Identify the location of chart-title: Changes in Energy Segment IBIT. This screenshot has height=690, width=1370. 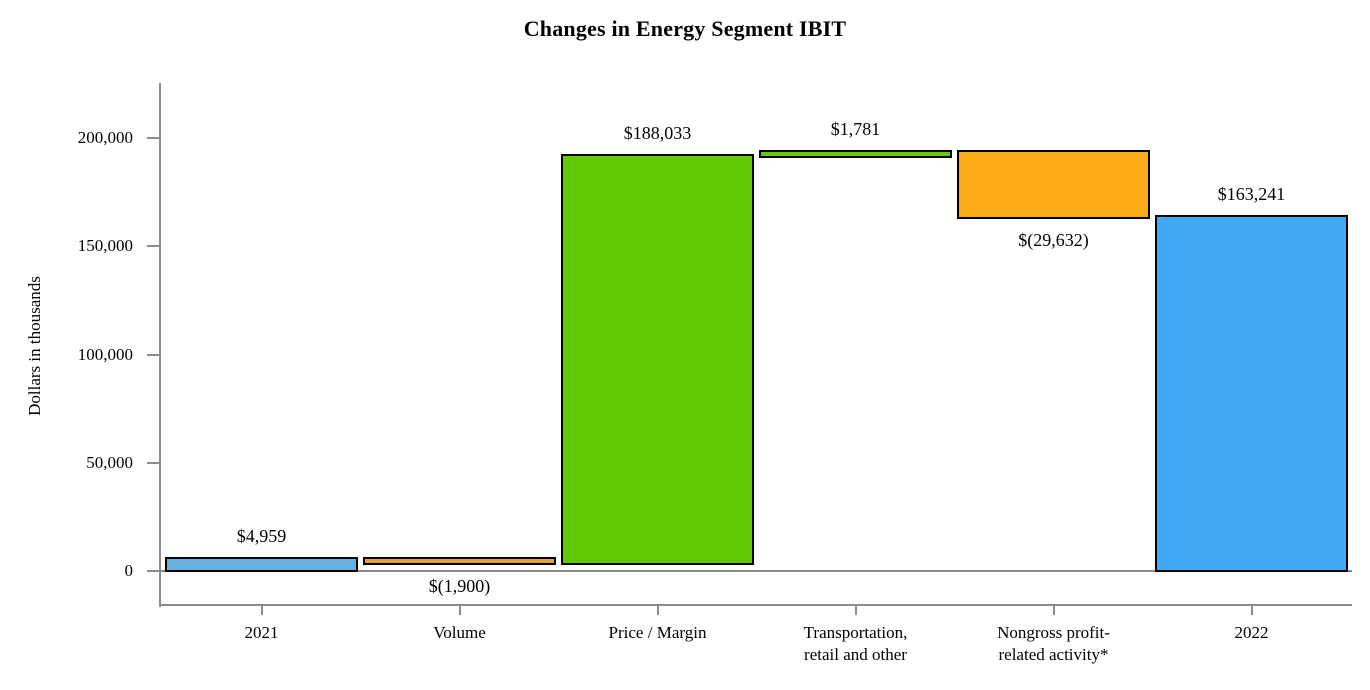
(685, 28).